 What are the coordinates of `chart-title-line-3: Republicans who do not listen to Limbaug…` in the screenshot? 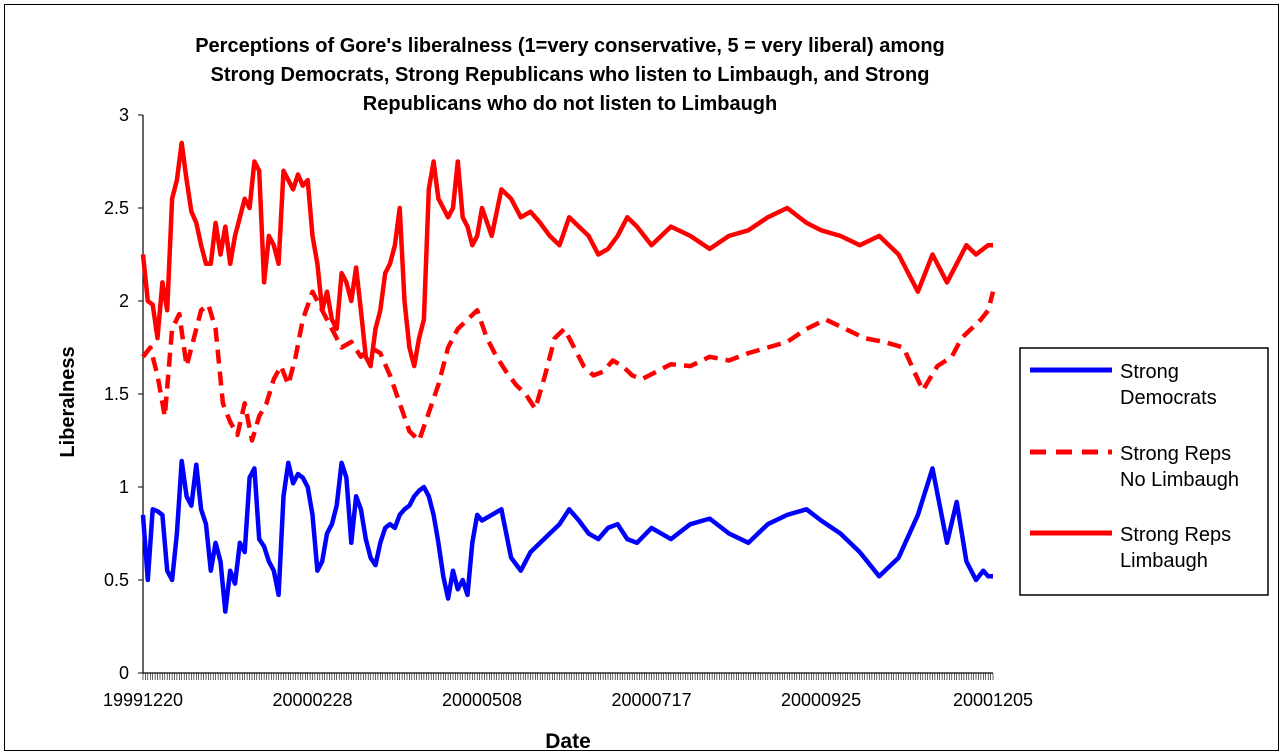 It's located at (570, 104).